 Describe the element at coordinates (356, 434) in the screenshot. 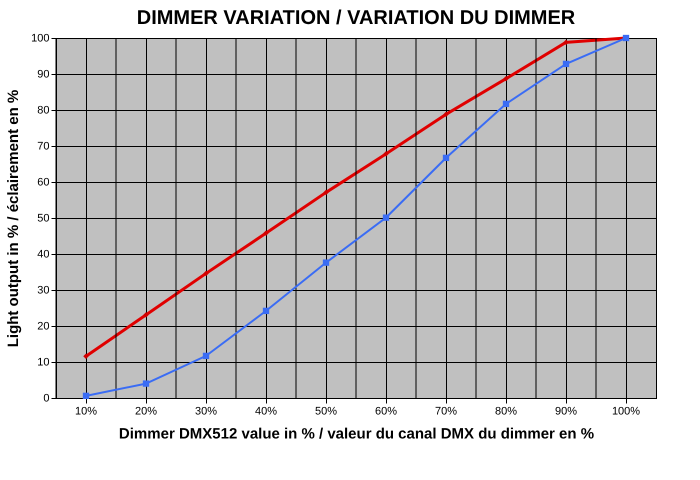

I see `x-axis-title: Dimmer DMX512 value in % / valeur du canal DMX du dimmer en %` at that location.